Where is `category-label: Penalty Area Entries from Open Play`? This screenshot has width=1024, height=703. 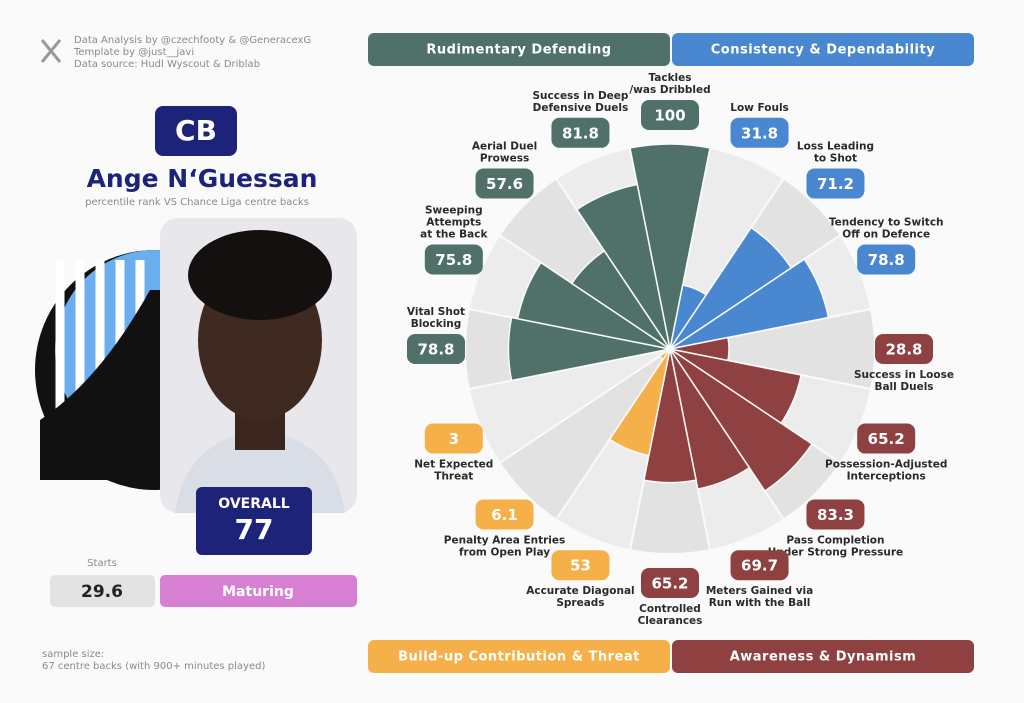
category-label: Penalty Area Entries from Open Play is located at coordinates (504, 546).